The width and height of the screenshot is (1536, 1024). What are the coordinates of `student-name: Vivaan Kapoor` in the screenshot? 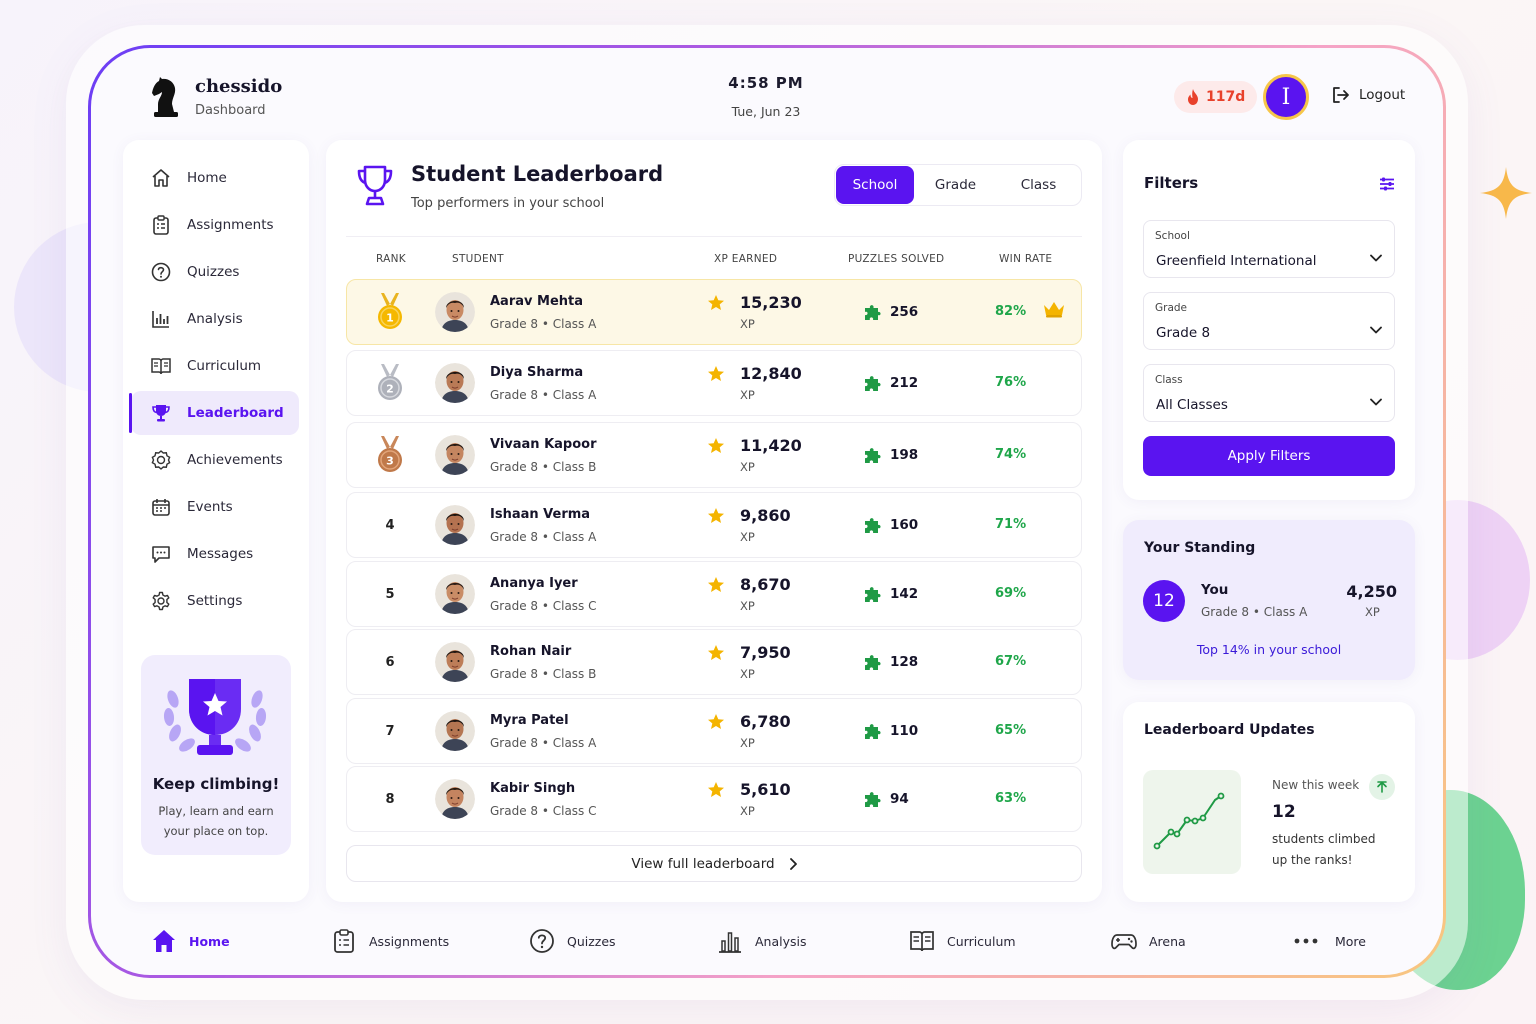 It's located at (543, 444).